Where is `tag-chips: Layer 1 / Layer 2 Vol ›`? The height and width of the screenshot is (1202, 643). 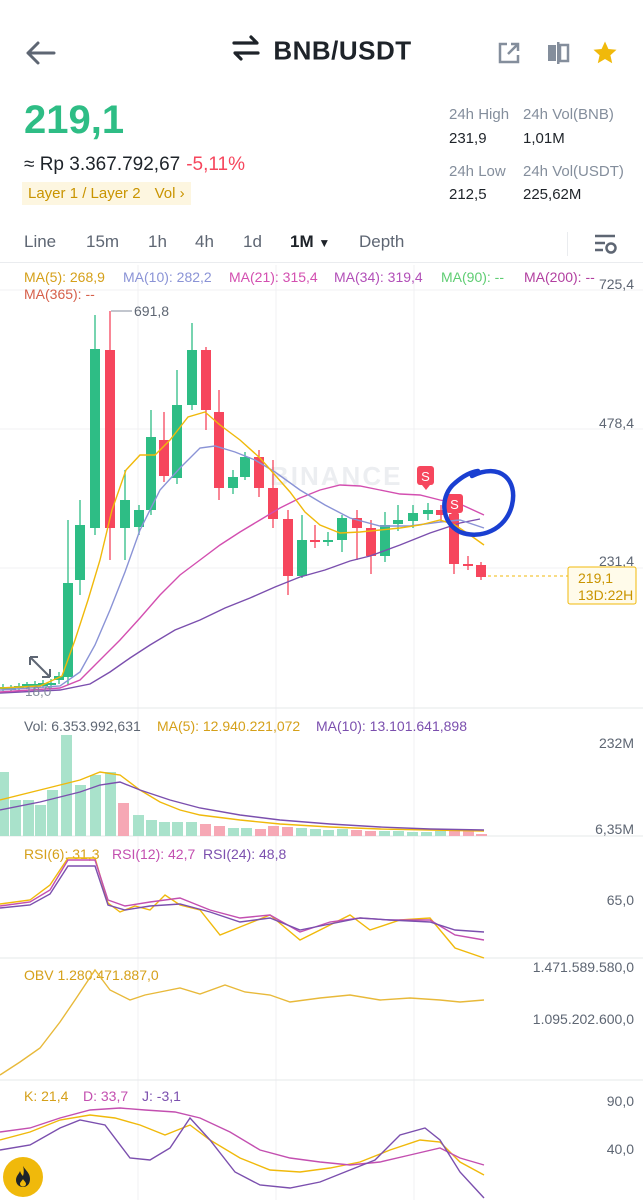 tag-chips: Layer 1 / Layer 2 Vol › is located at coordinates (106, 193).